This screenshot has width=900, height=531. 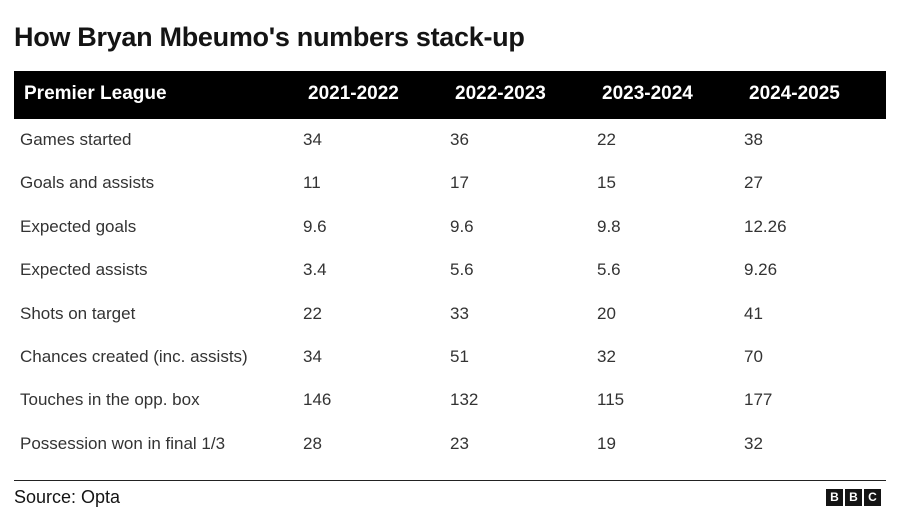 What do you see at coordinates (609, 226) in the screenshot?
I see `cell-value: 9.8` at bounding box center [609, 226].